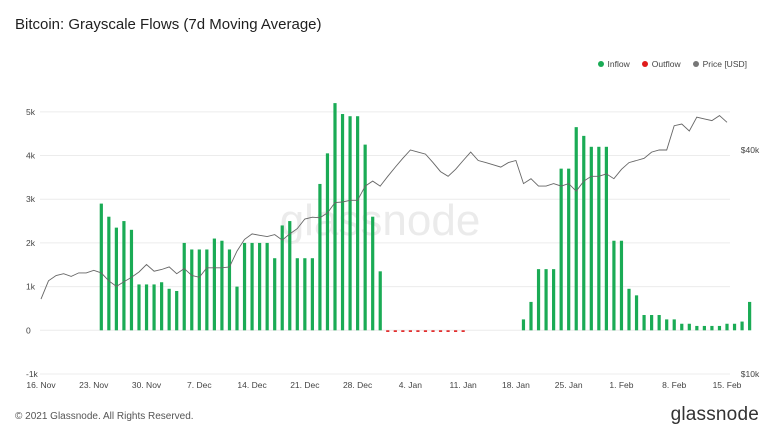 The width and height of the screenshot is (775, 436). What do you see at coordinates (28, 330) in the screenshot?
I see `y-tick-label: 0` at bounding box center [28, 330].